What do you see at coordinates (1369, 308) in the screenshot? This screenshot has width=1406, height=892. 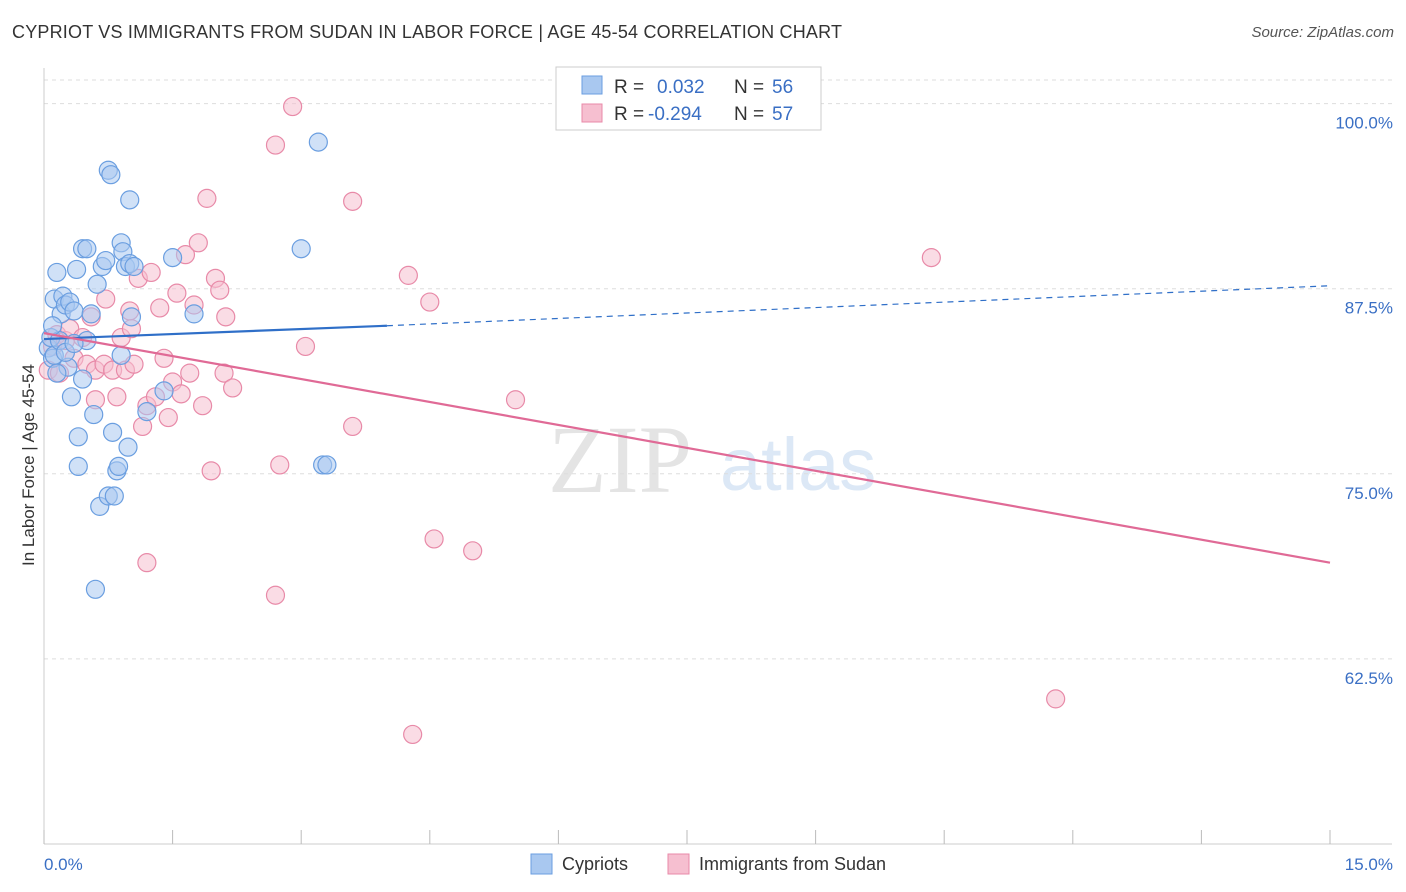 I see `y-tick-label: 87.5%` at bounding box center [1369, 308].